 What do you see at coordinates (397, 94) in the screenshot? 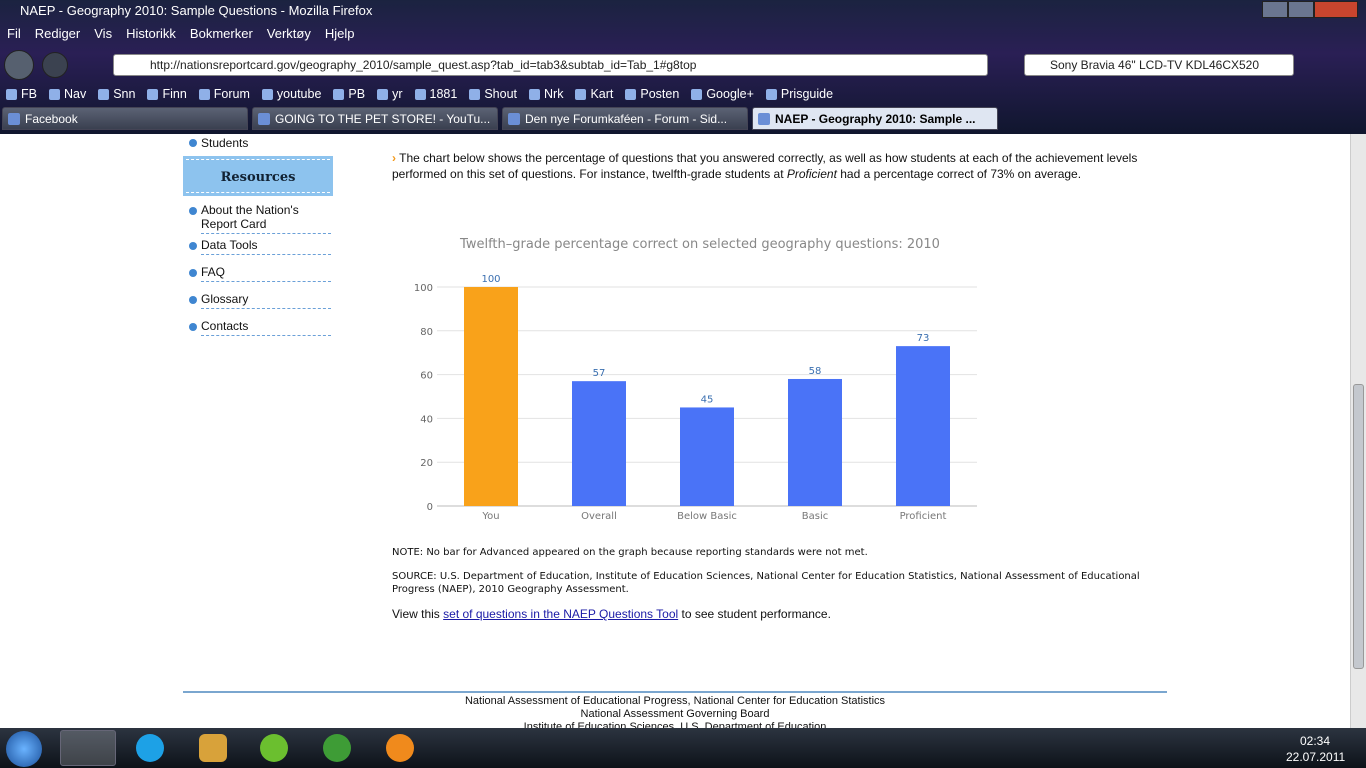
I see `bookmark-label: yr` at bounding box center [397, 94].